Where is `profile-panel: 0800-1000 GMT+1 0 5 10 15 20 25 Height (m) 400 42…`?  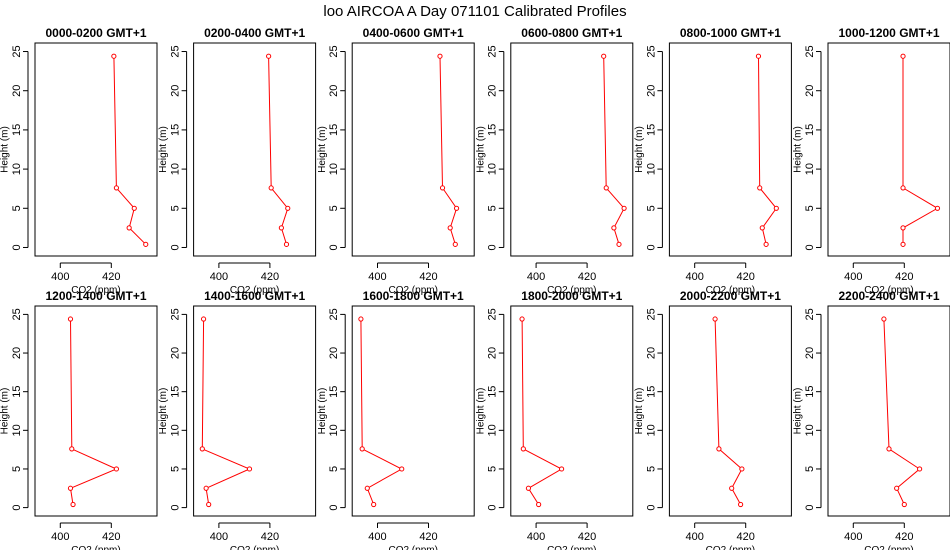 profile-panel: 0800-1000 GMT+1 0 5 10 15 20 25 Height (m) 400 42… is located at coordinates (713, 161).